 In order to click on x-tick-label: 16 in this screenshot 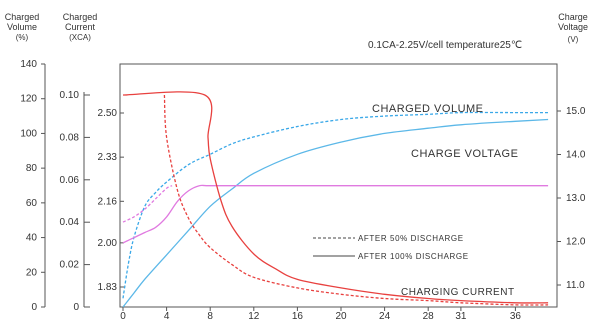, I will do `click(298, 316)`.